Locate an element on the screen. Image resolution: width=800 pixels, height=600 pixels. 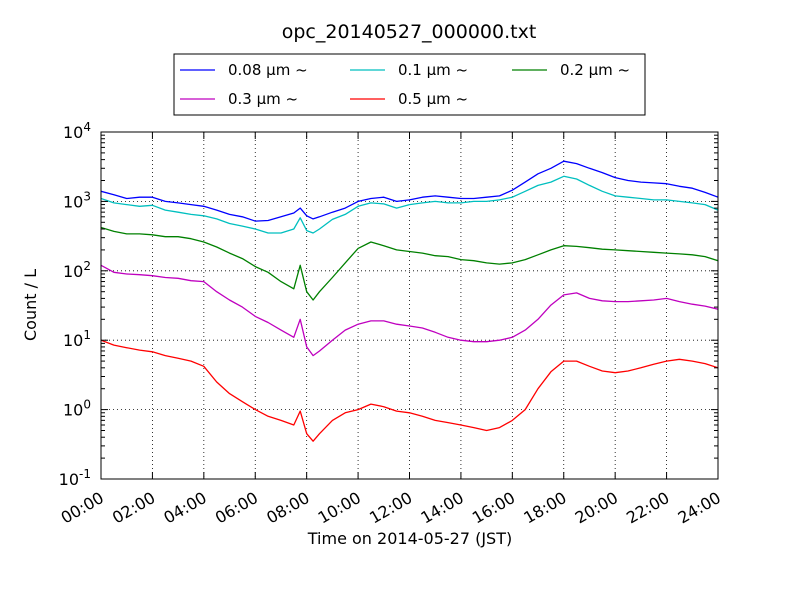
x-axis-label: Time on 2014-05-27 (JST) is located at coordinates (409, 538).